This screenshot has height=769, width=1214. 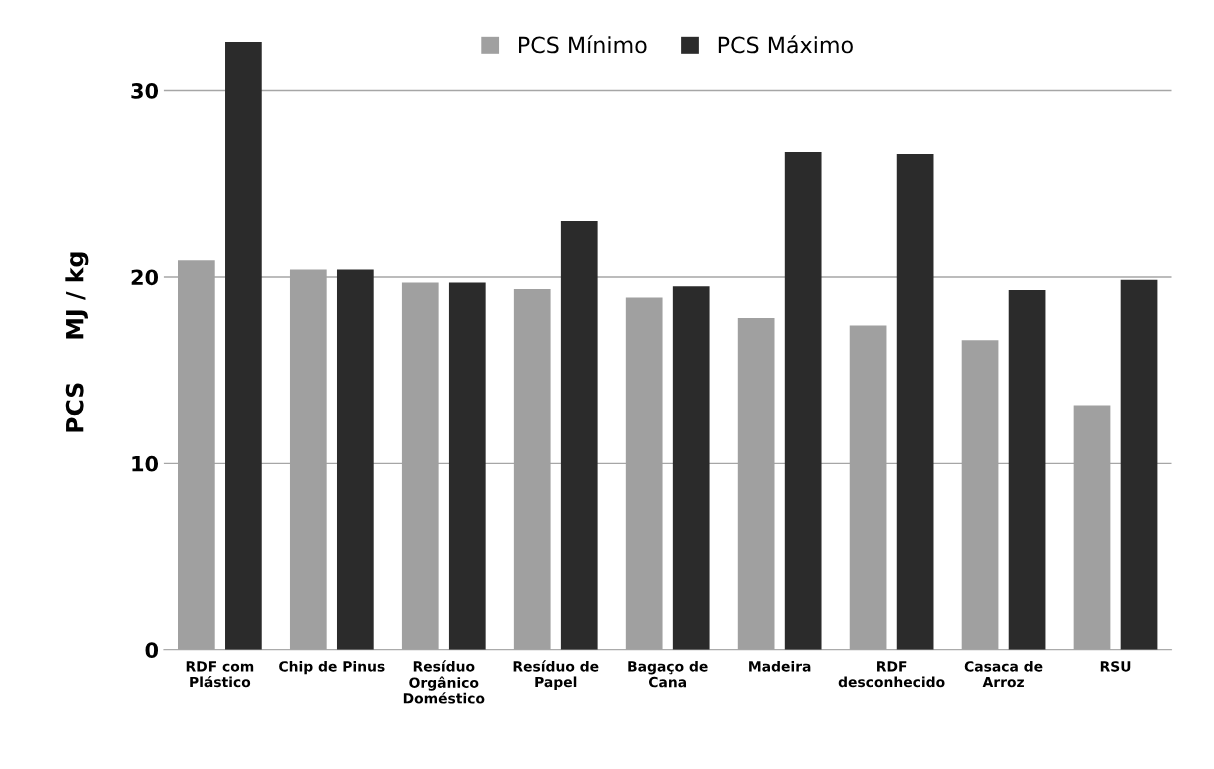 What do you see at coordinates (152, 650) in the screenshot?
I see `y-tick-label: 0` at bounding box center [152, 650].